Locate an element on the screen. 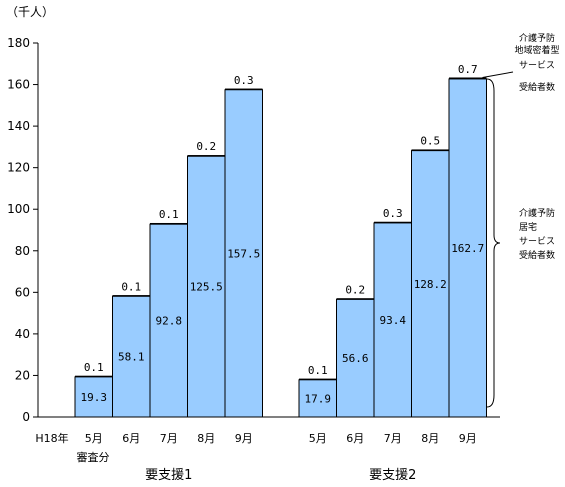 The width and height of the screenshot is (565, 487). bar-value-label: 58.1 is located at coordinates (131, 357).